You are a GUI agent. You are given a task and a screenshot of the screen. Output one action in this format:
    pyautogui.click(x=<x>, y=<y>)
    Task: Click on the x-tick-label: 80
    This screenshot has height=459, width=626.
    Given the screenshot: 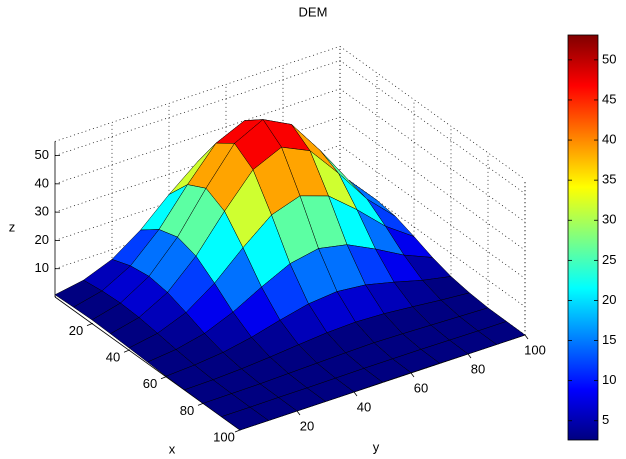 What is the action you would take?
    pyautogui.click(x=187, y=410)
    